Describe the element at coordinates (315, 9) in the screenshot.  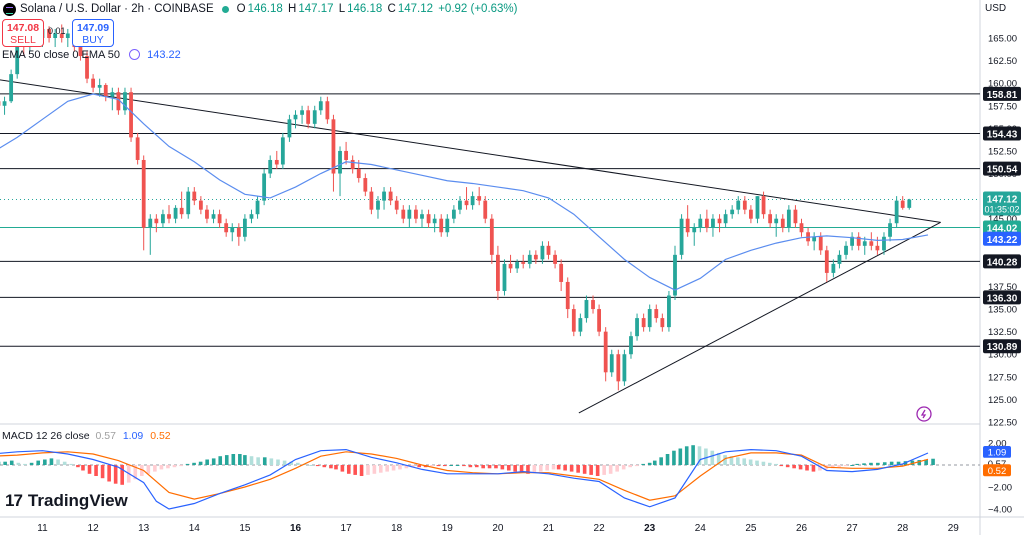
I see `high-value: 147.17` at that location.